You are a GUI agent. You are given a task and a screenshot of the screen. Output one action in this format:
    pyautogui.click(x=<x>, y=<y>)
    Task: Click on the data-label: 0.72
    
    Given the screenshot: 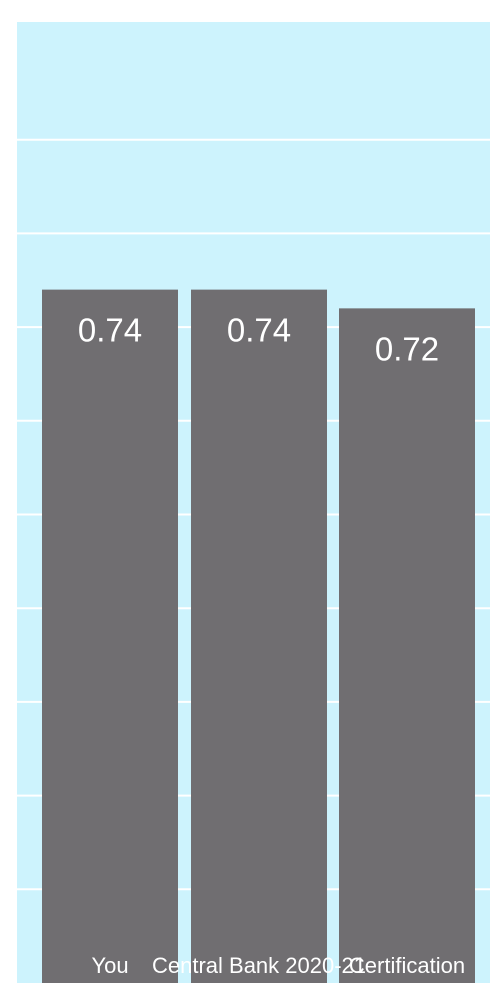 What is the action you would take?
    pyautogui.click(x=407, y=348)
    